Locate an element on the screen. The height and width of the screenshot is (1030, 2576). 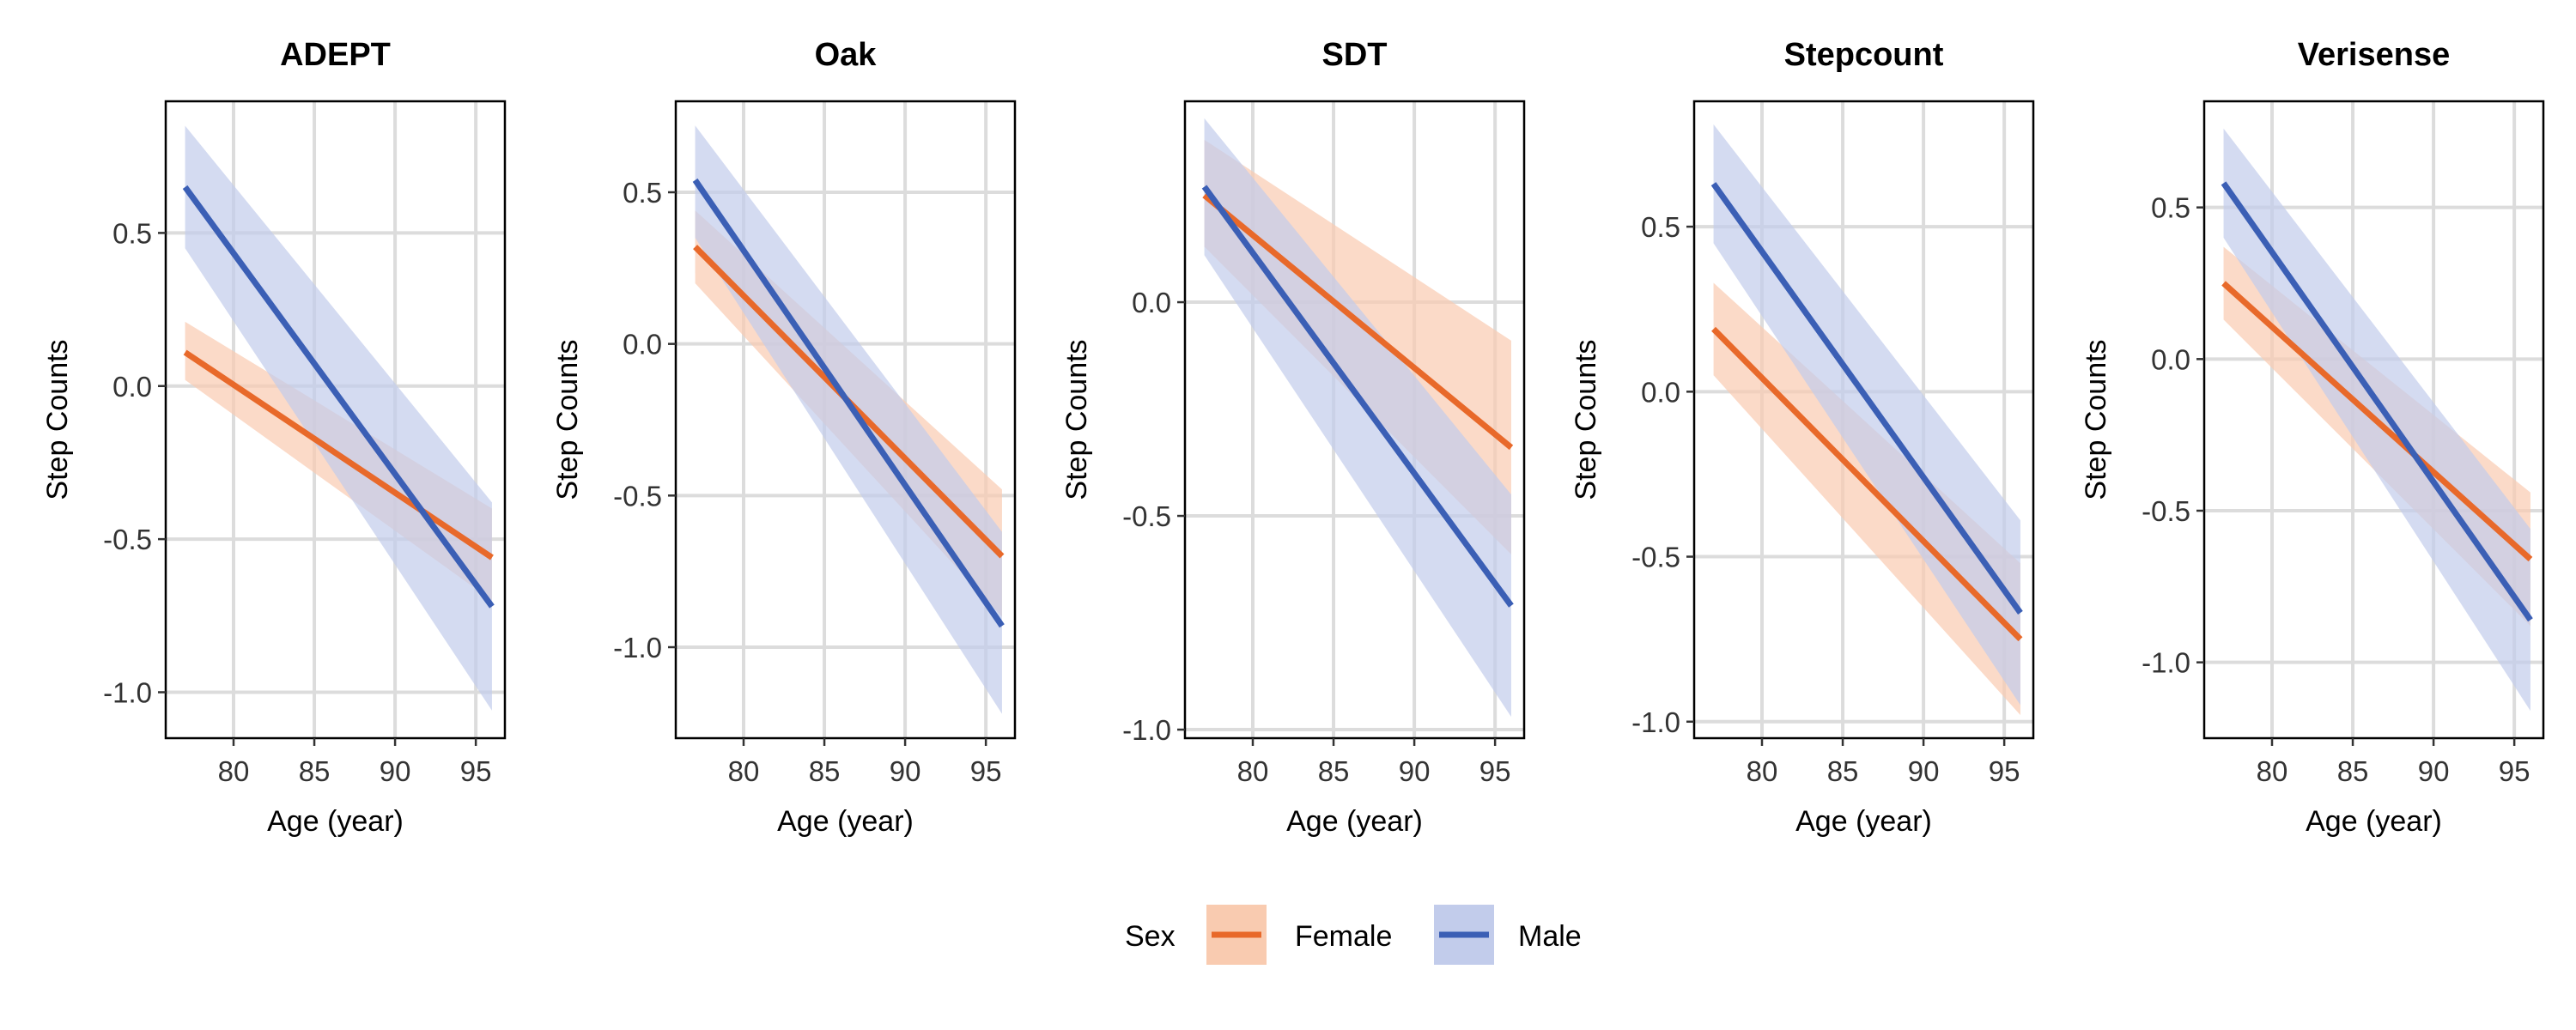
trend-line-female-sdt is located at coordinates (1358, 321).